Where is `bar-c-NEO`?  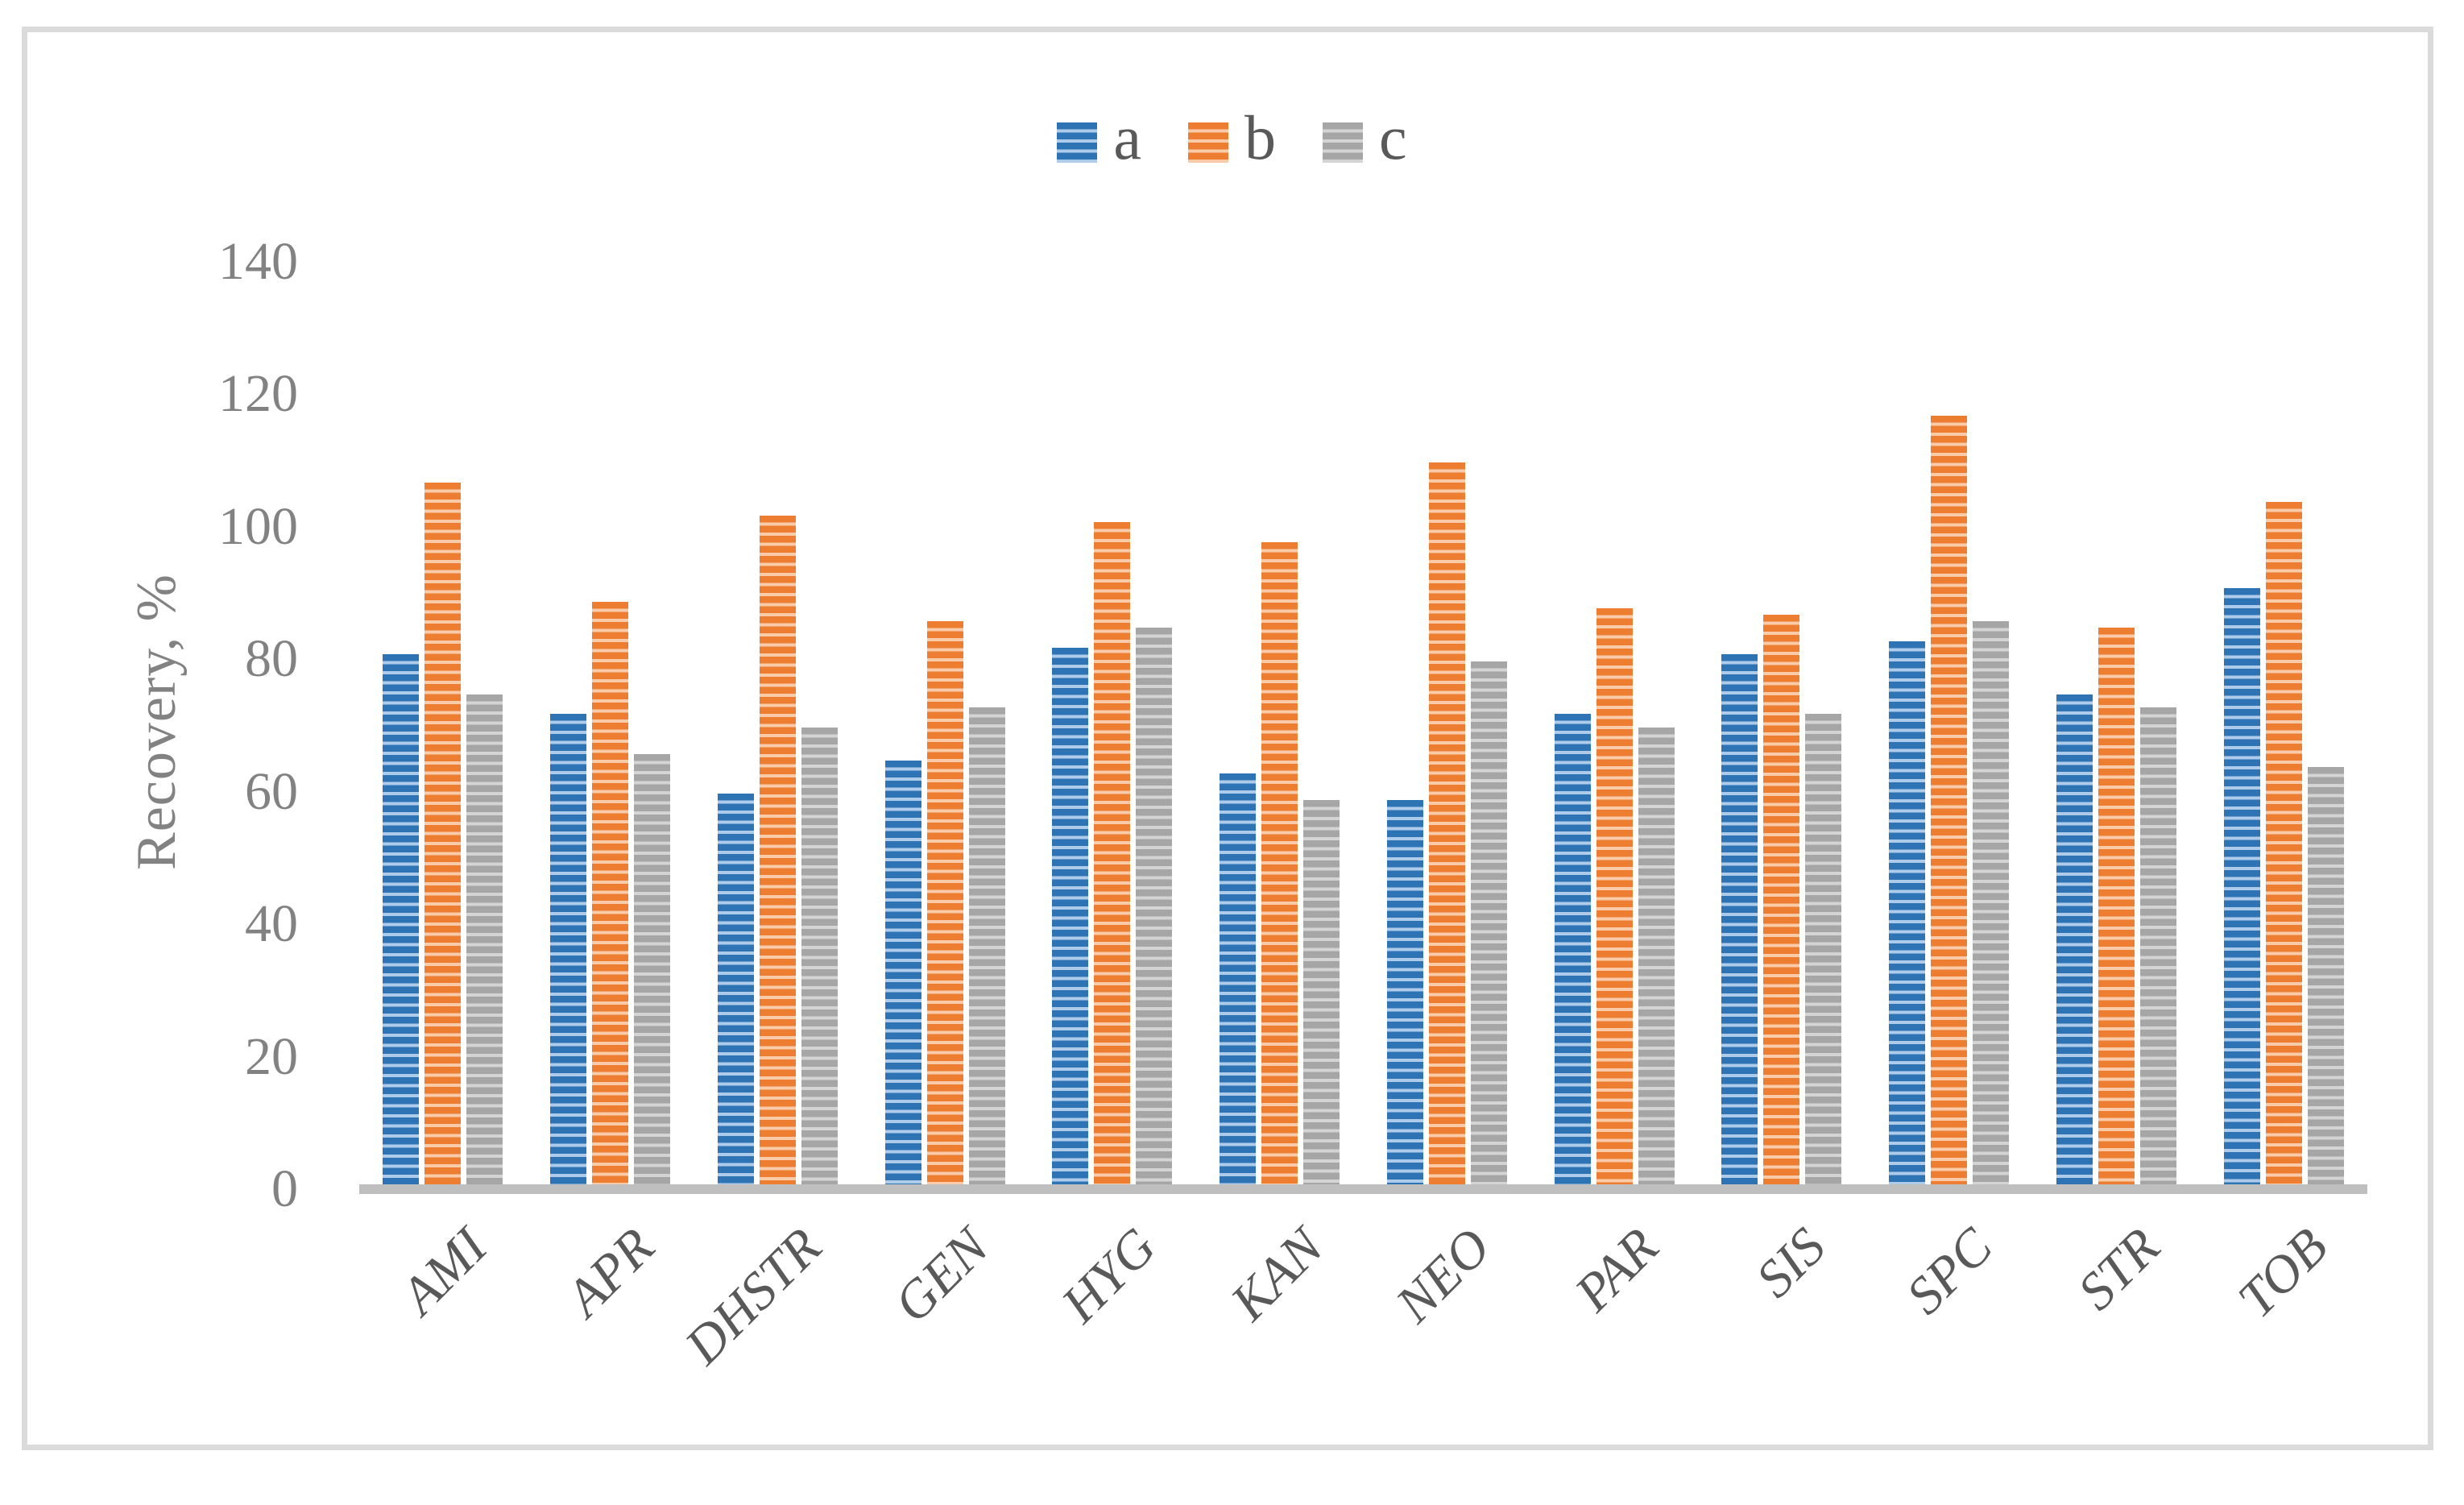
bar-c-NEO is located at coordinates (1489, 922).